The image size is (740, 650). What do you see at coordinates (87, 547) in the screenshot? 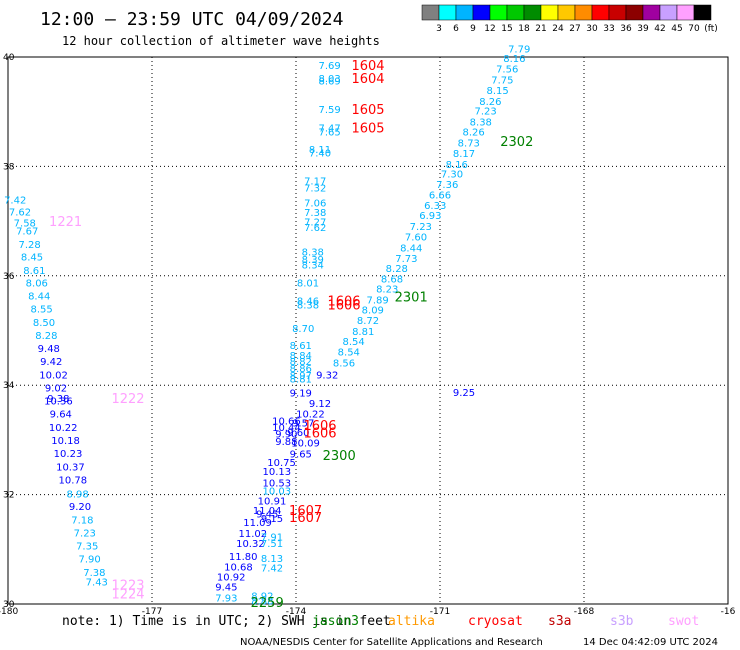
I see `wave-height-value: 7.35` at bounding box center [87, 547].